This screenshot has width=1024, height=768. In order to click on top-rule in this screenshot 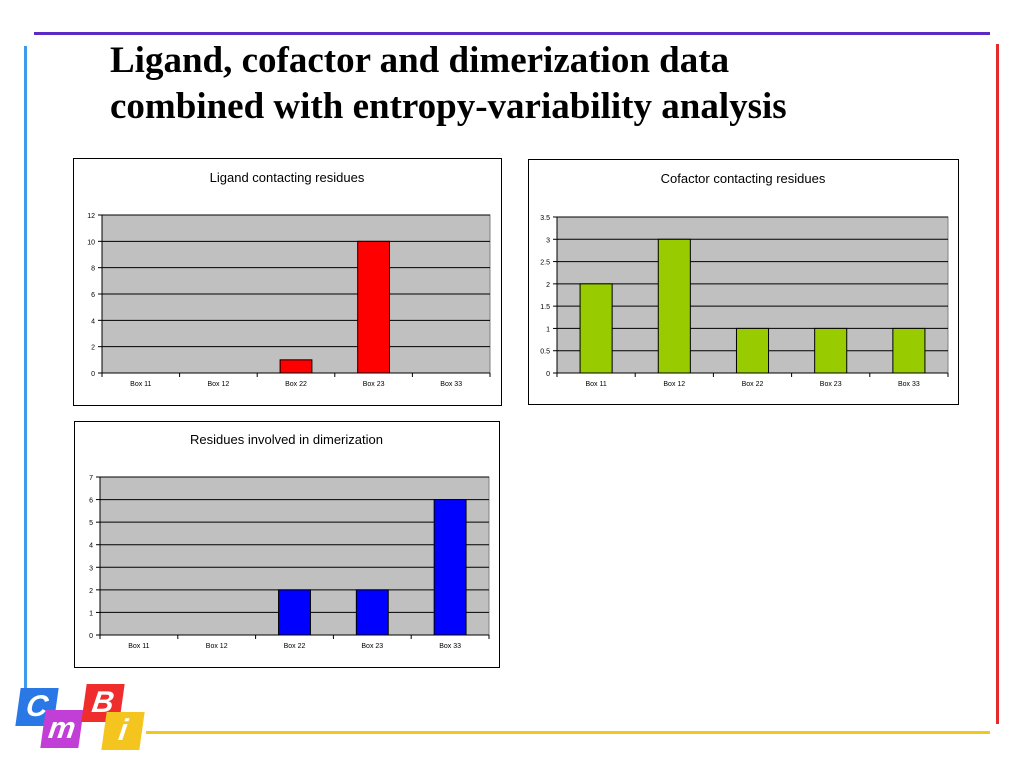, I will do `click(512, 33)`.